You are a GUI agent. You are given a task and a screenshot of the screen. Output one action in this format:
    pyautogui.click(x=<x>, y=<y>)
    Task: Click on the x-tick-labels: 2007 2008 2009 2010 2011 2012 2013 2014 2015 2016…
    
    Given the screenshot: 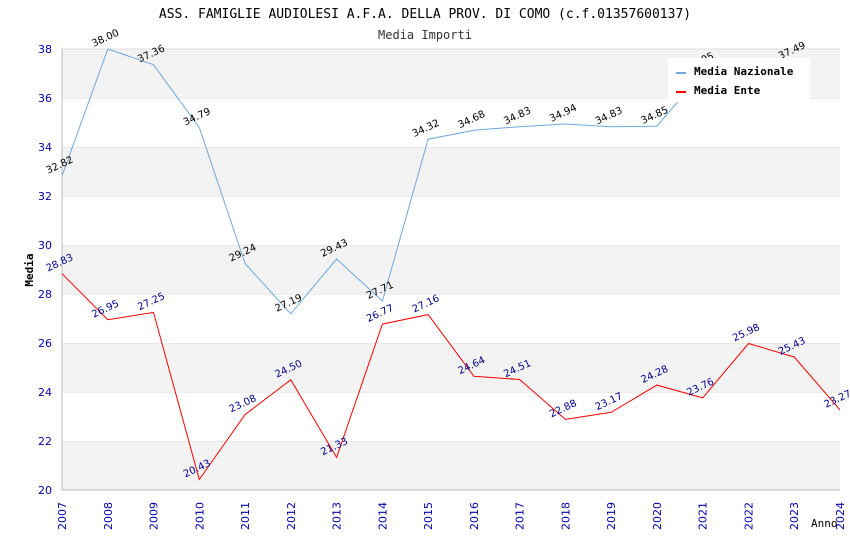 What is the action you would take?
    pyautogui.click(x=451, y=516)
    